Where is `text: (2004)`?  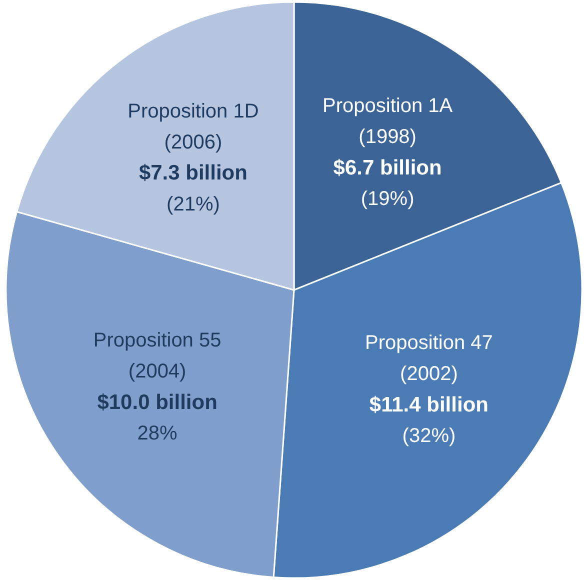
text: (2004) is located at coordinates (157, 371).